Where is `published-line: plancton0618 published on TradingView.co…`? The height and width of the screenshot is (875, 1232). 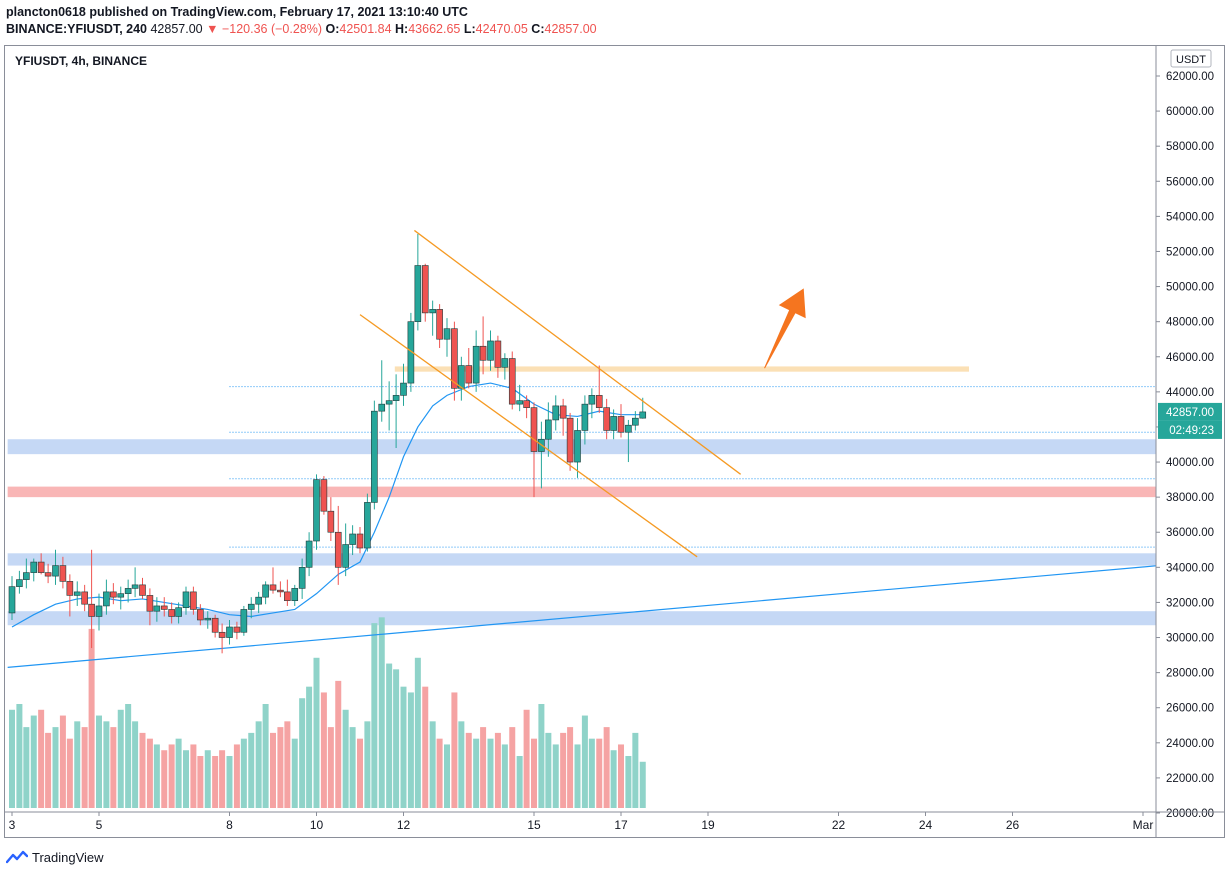
published-line: plancton0618 published on TradingView.co… is located at coordinates (237, 12).